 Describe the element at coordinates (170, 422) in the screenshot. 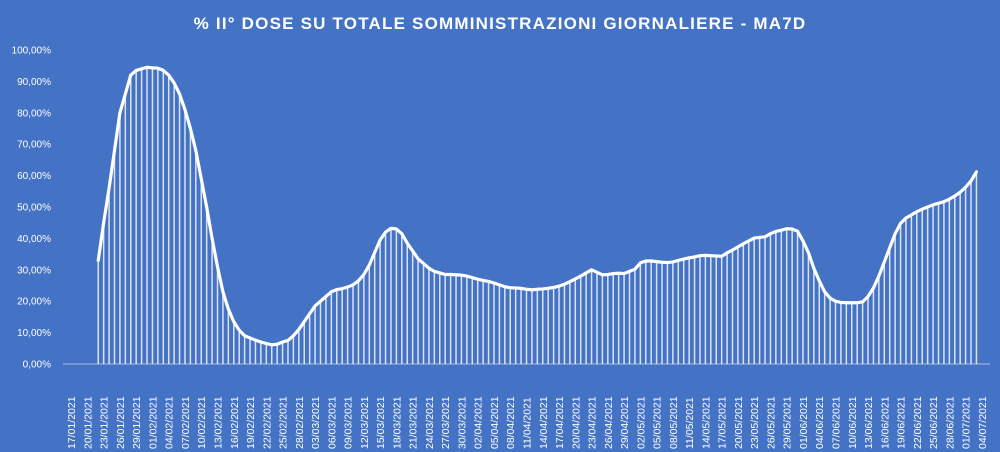

I see `x-tick-label: 04/02/2021` at that location.